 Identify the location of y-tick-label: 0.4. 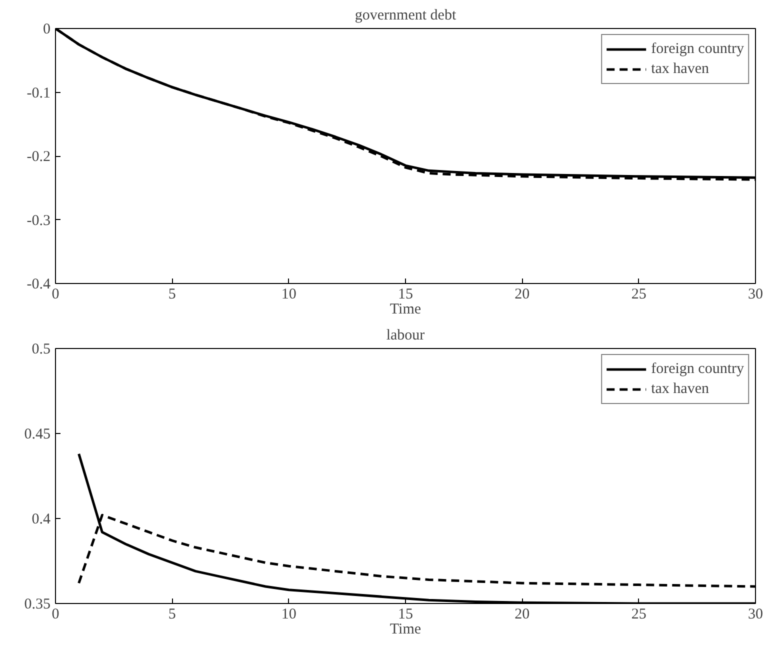
(41, 520).